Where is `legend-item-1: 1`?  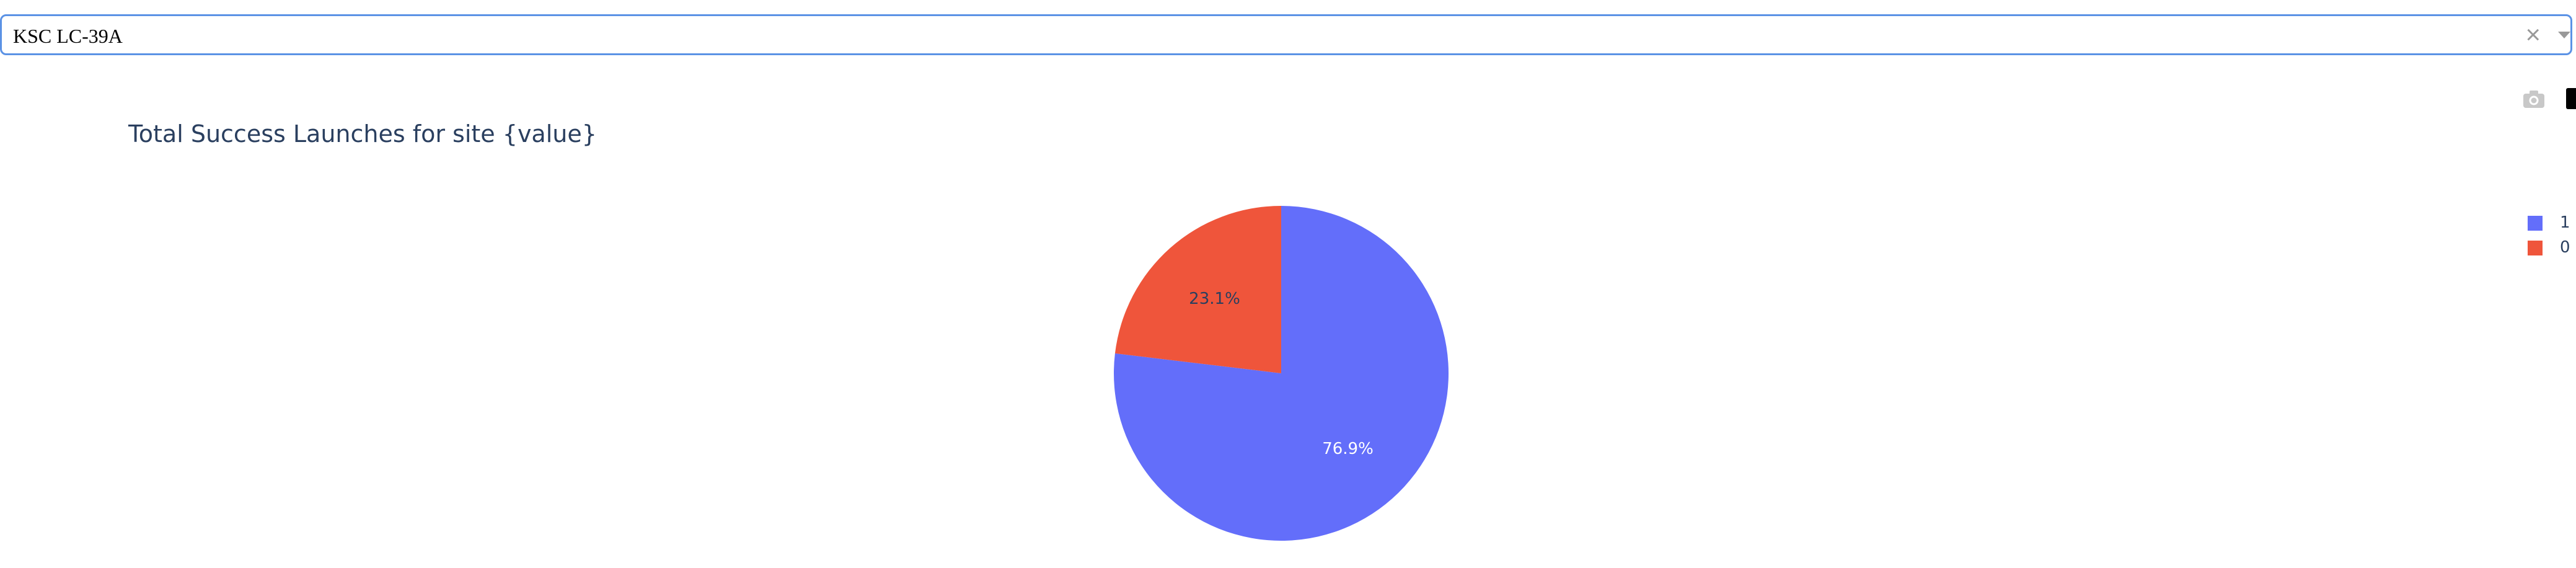 legend-item-1: 1 is located at coordinates (2552, 225).